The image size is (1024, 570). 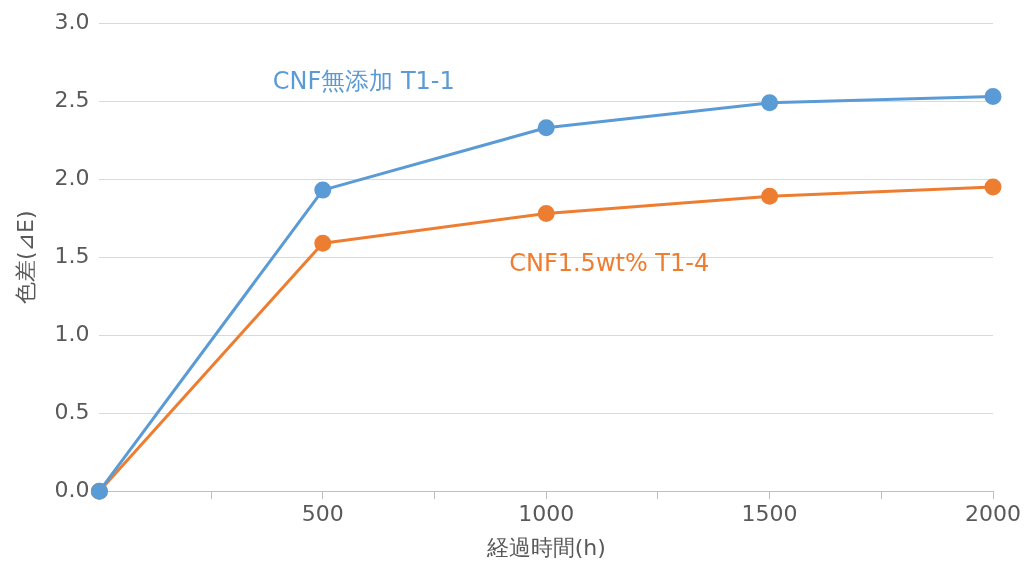 I want to click on series-label: CNF1.5wt% T1-4, so click(x=609, y=262).